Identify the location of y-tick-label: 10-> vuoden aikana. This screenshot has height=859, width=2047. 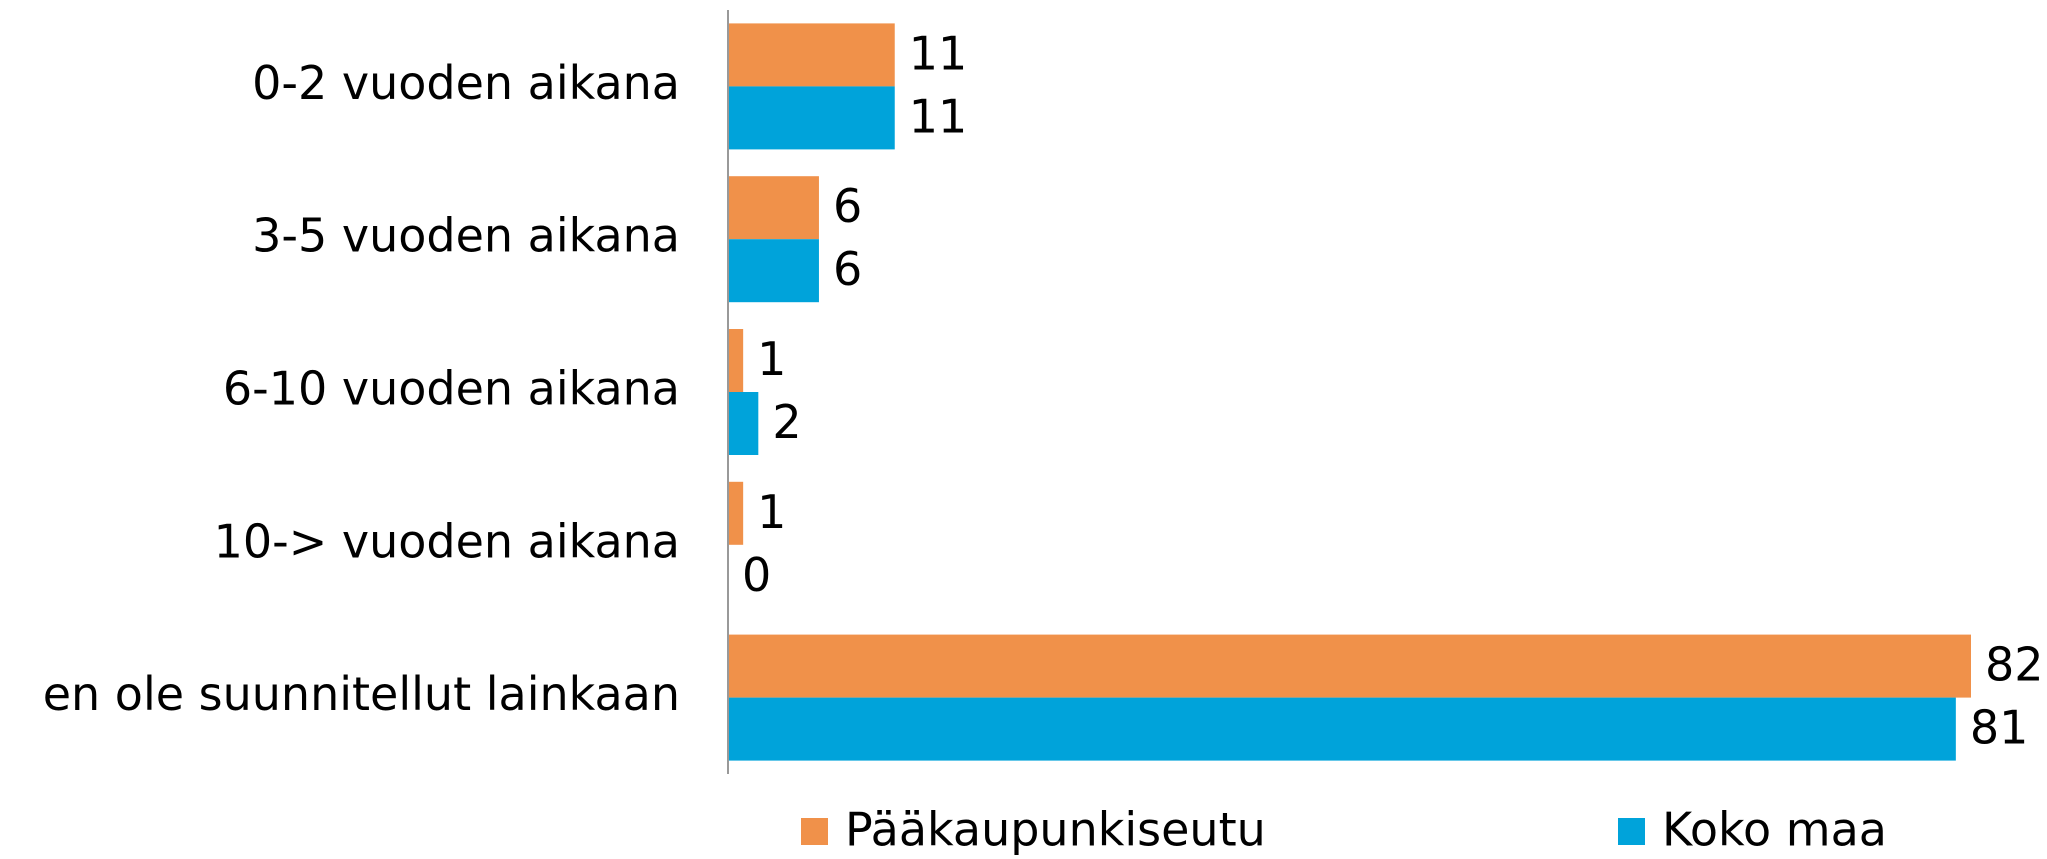
(447, 541).